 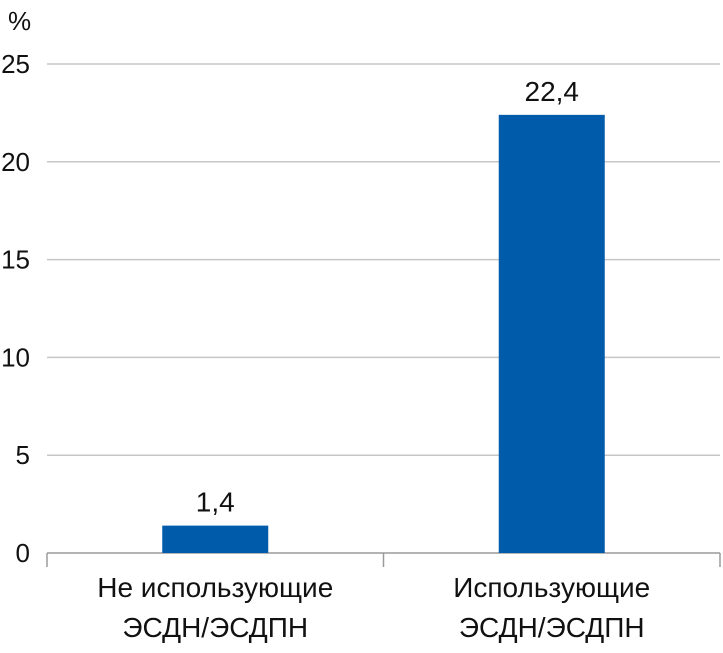 What do you see at coordinates (15, 64) in the screenshot?
I see `y-tick-label: 25` at bounding box center [15, 64].